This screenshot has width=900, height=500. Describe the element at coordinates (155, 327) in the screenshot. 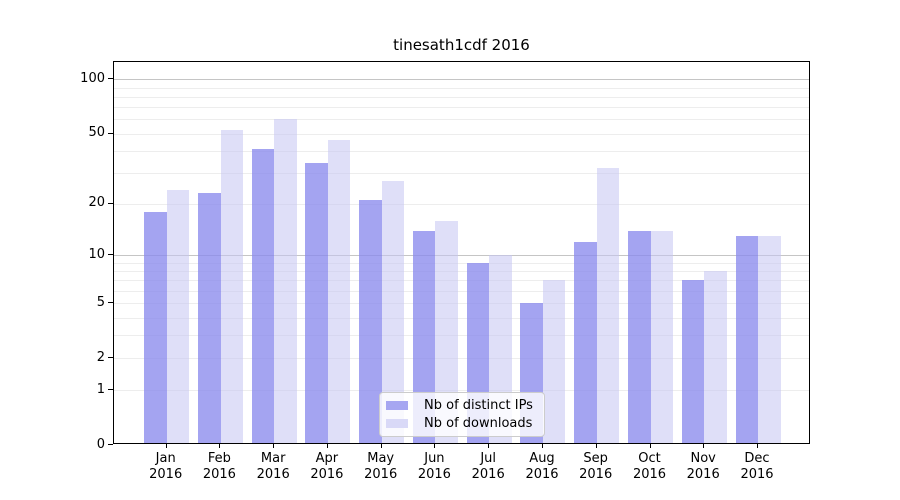

I see `bar-distinct-ips-jan` at that location.